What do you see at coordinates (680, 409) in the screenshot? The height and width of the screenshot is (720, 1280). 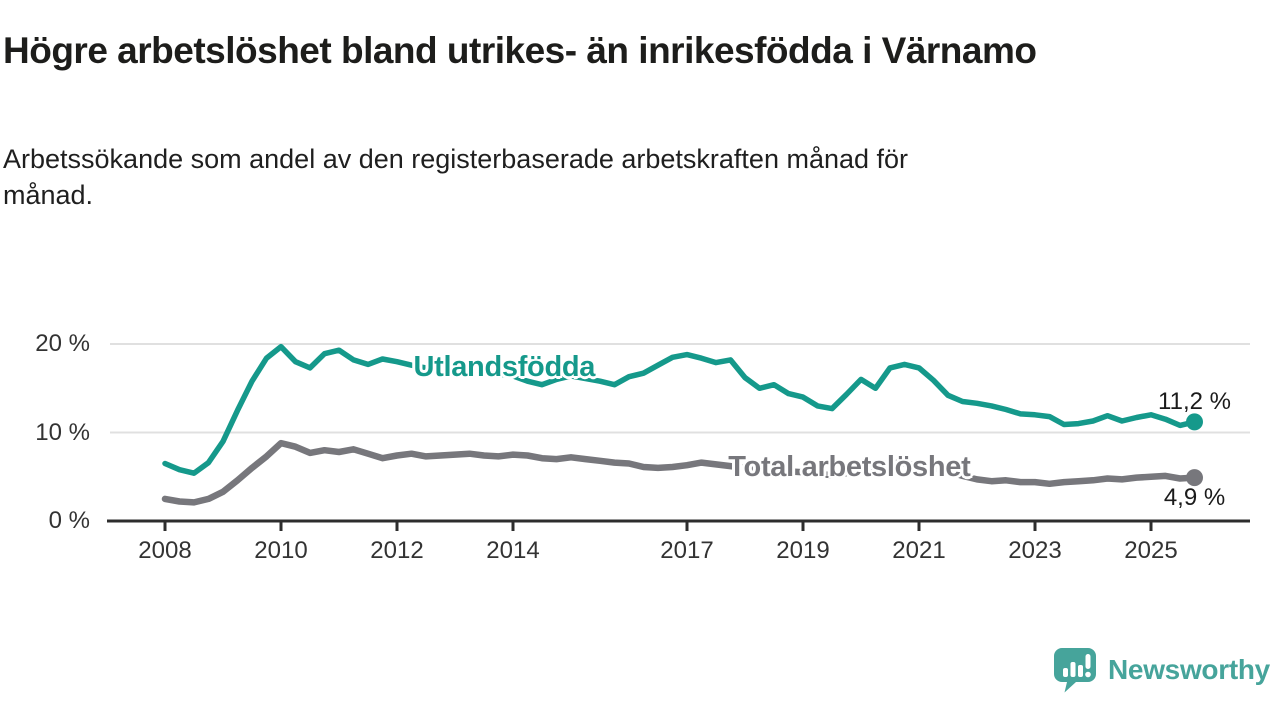 I see `series-line-utlandsfodda` at bounding box center [680, 409].